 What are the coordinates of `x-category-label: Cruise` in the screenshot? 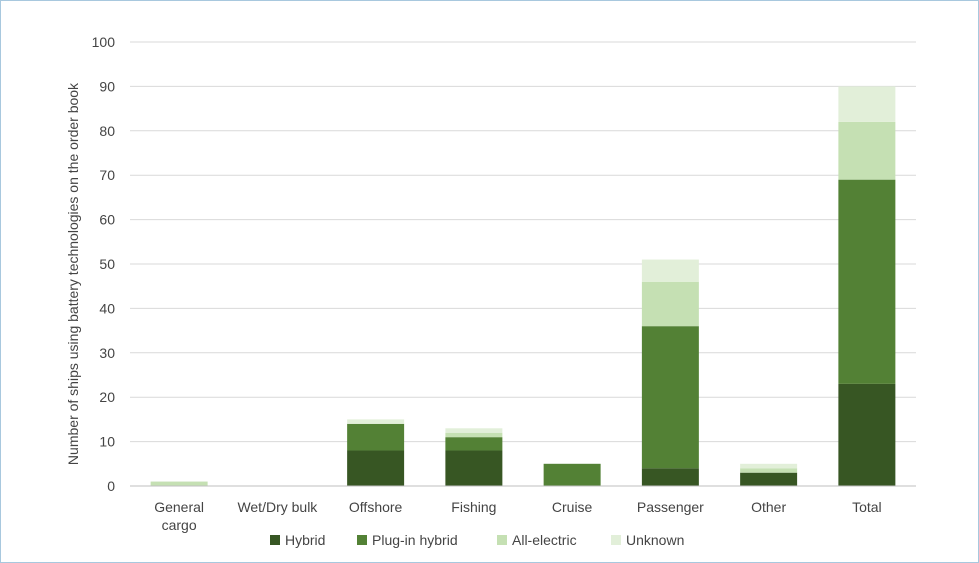 It's located at (572, 507).